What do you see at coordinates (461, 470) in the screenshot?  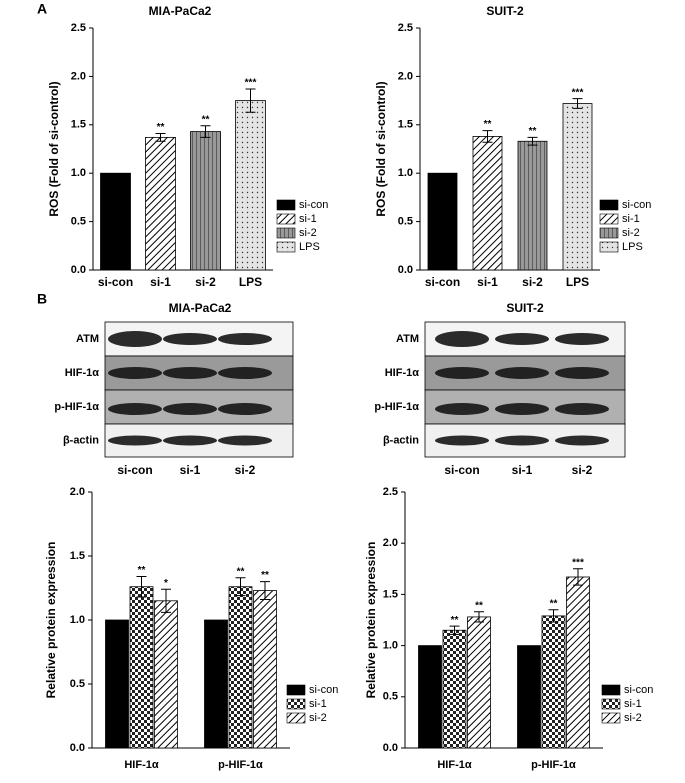 I see `blot-lane-label: si-con` at bounding box center [461, 470].